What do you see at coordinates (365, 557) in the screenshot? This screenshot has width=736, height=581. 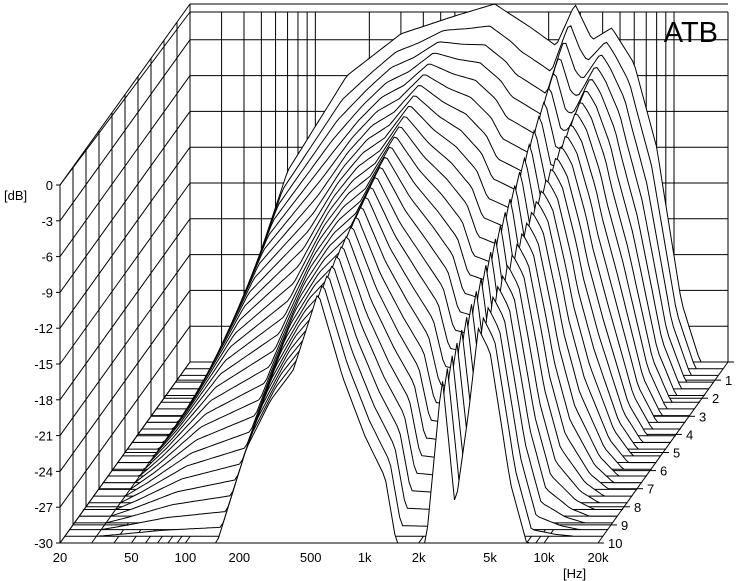 I see `x-tick-label: 1k` at bounding box center [365, 557].